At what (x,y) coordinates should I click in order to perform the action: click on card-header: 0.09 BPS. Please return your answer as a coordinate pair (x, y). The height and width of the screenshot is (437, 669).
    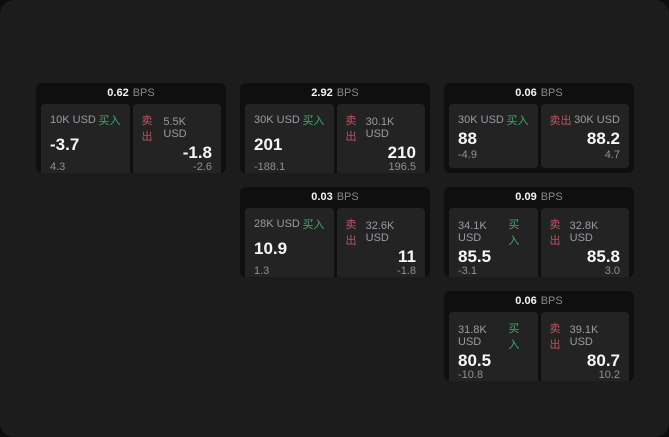
    Looking at the image, I should click on (539, 197).